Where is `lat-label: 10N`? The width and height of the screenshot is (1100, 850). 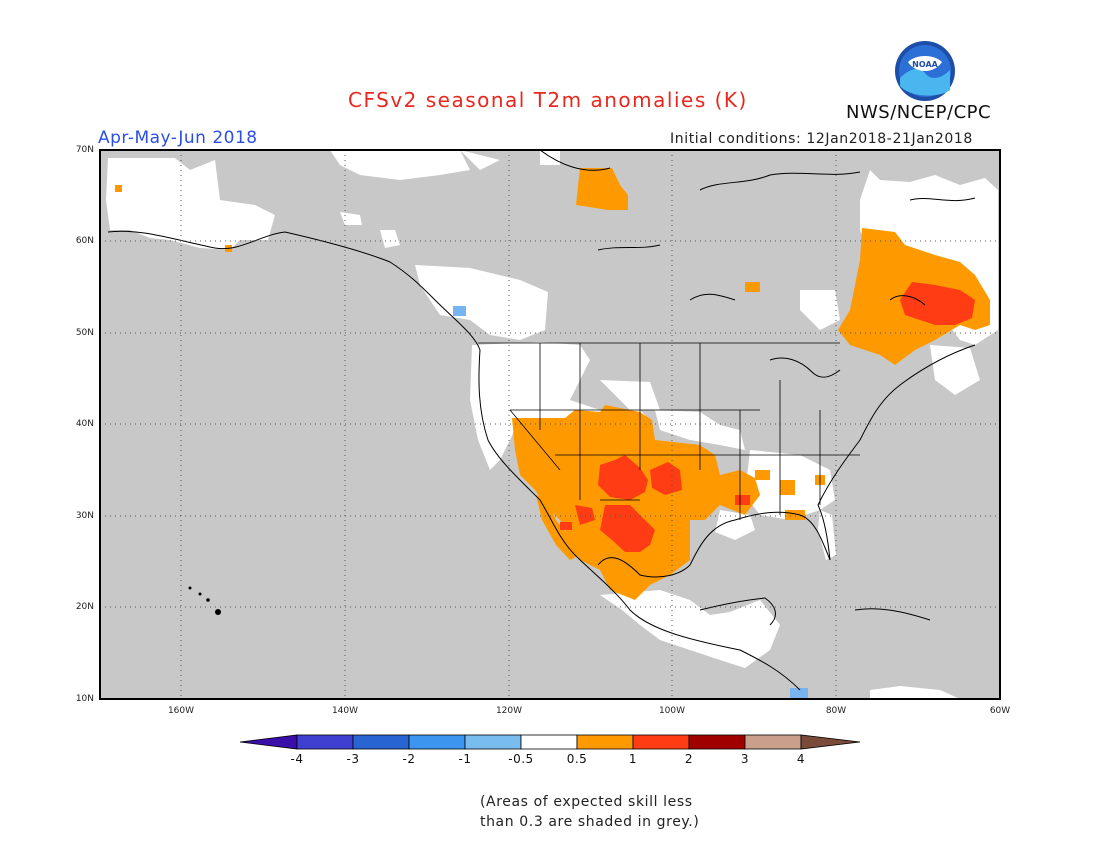 lat-label: 10N is located at coordinates (84, 699).